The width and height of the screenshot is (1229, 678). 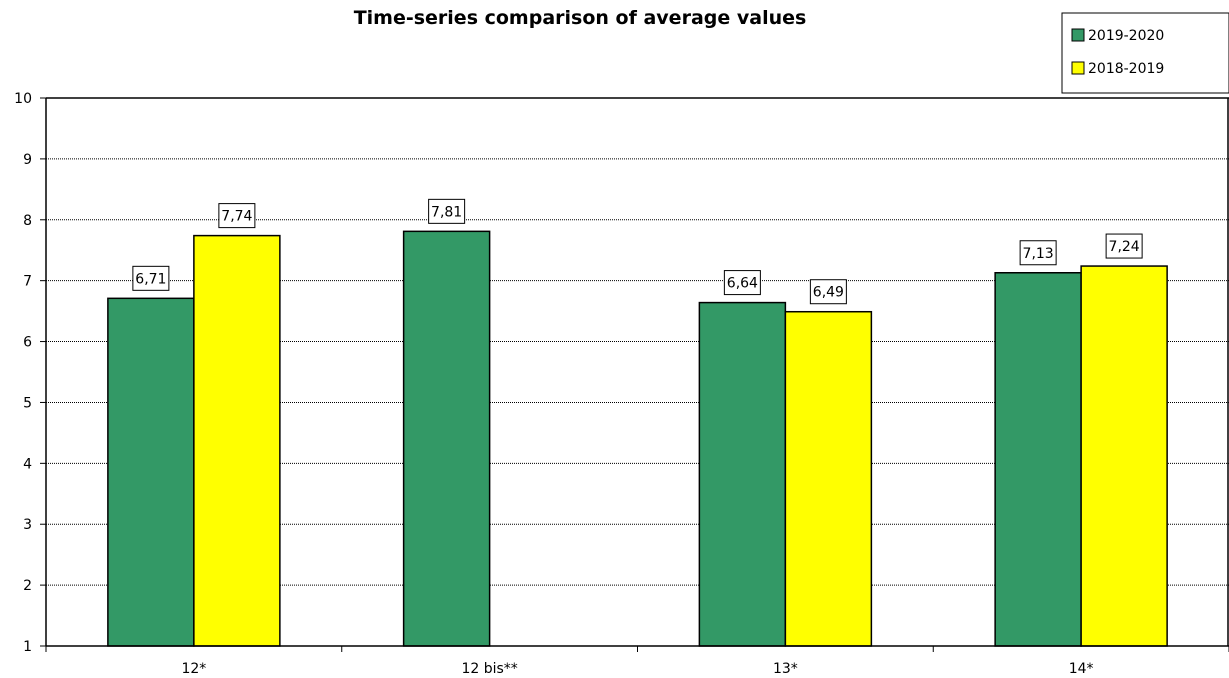 What do you see at coordinates (27, 221) in the screenshot?
I see `y-tick-label: 8` at bounding box center [27, 221].